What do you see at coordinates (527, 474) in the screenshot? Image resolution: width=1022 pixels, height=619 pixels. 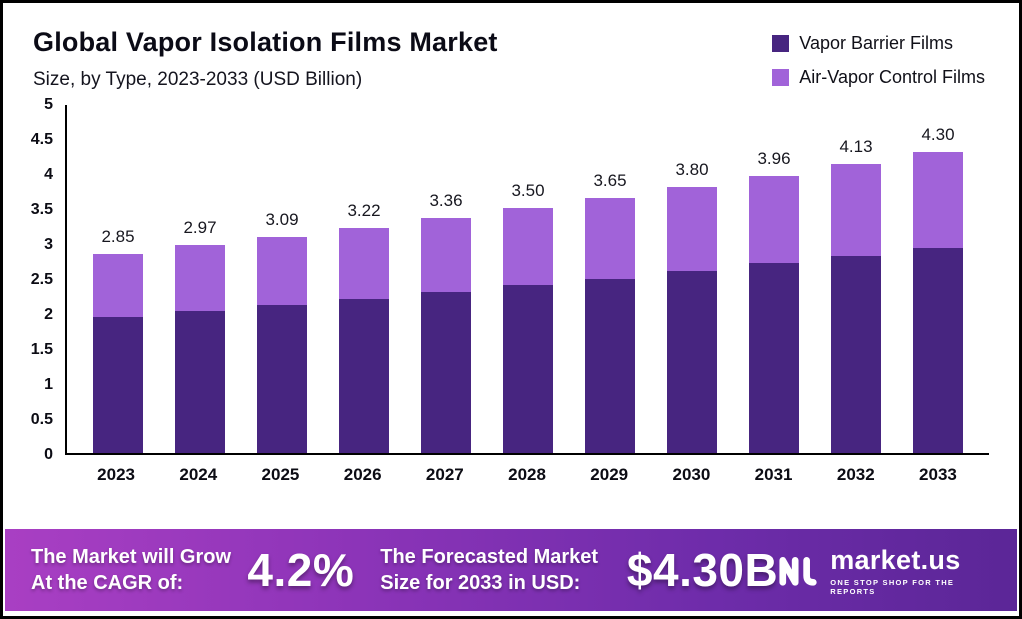 I see `x-axis-label: 2028` at bounding box center [527, 474].